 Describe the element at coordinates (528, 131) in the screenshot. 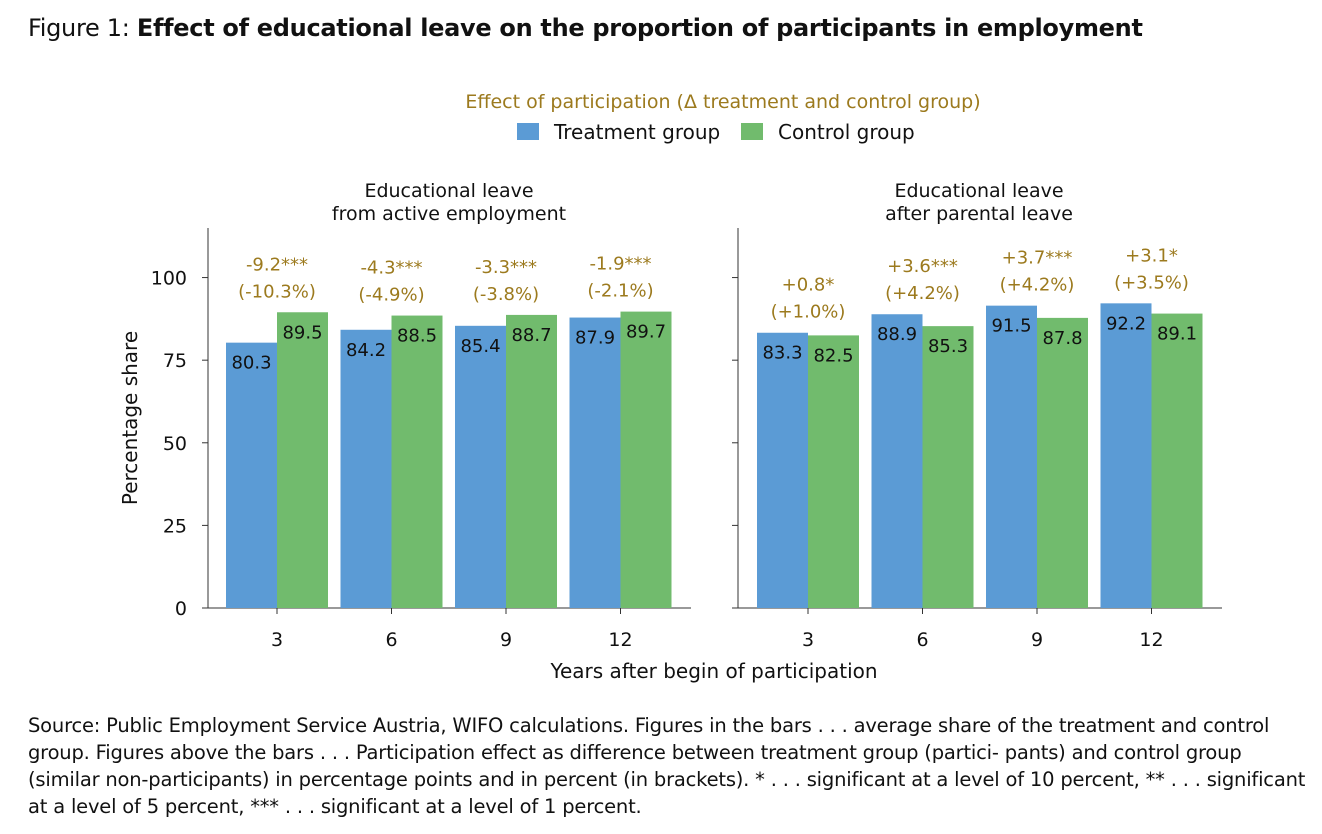

I see `legend-swatch-treatment` at that location.